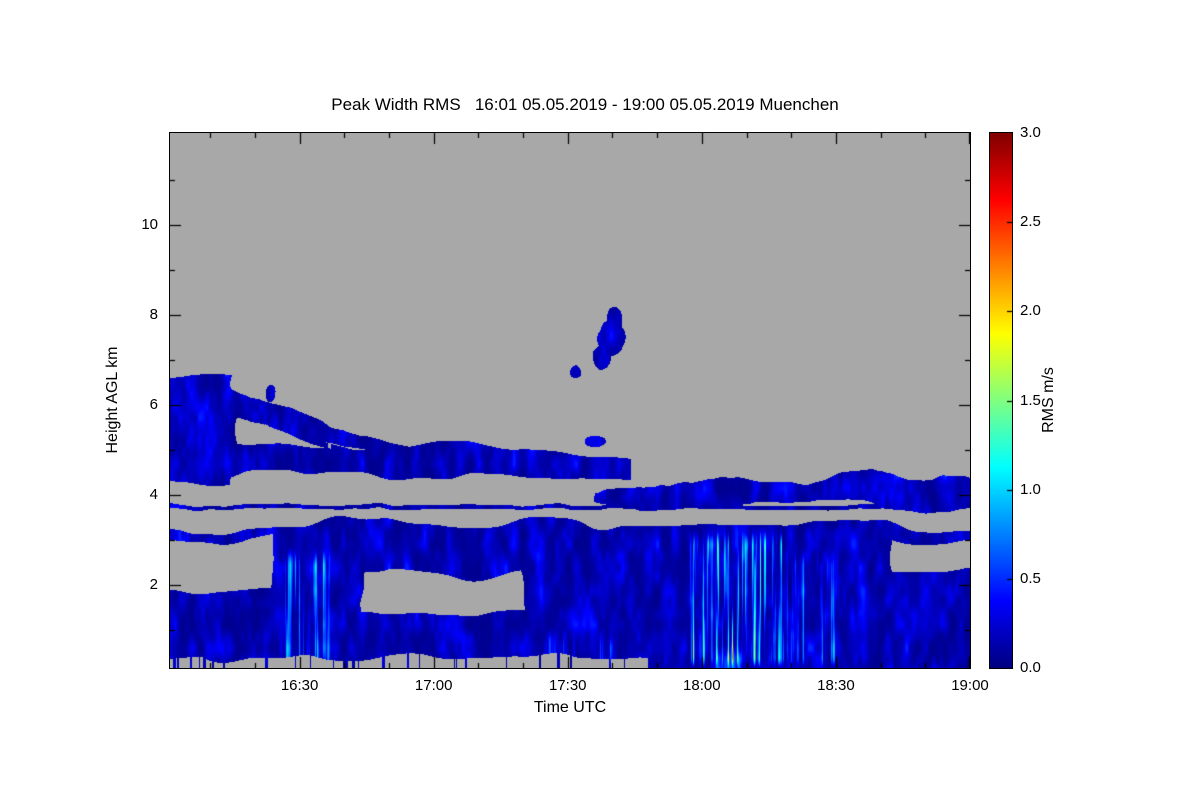 Image resolution: width=1200 pixels, height=800 pixels. What do you see at coordinates (970, 685) in the screenshot?
I see `x-tick-label: 19:00` at bounding box center [970, 685].